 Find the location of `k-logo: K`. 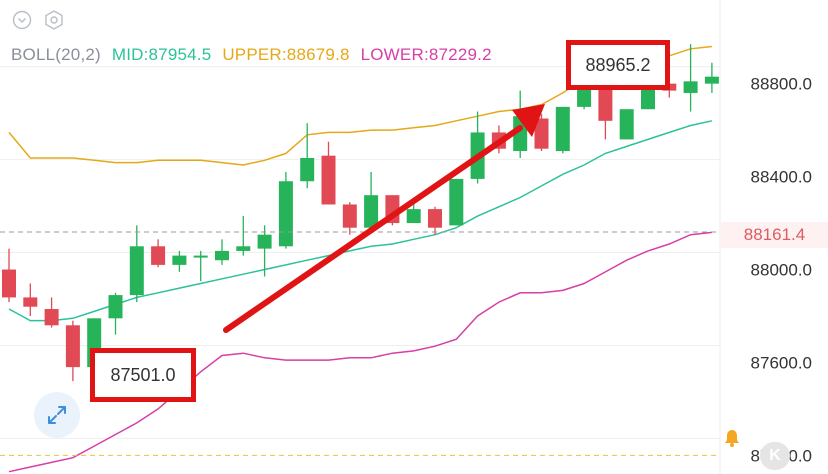

k-logo: K is located at coordinates (775, 456).